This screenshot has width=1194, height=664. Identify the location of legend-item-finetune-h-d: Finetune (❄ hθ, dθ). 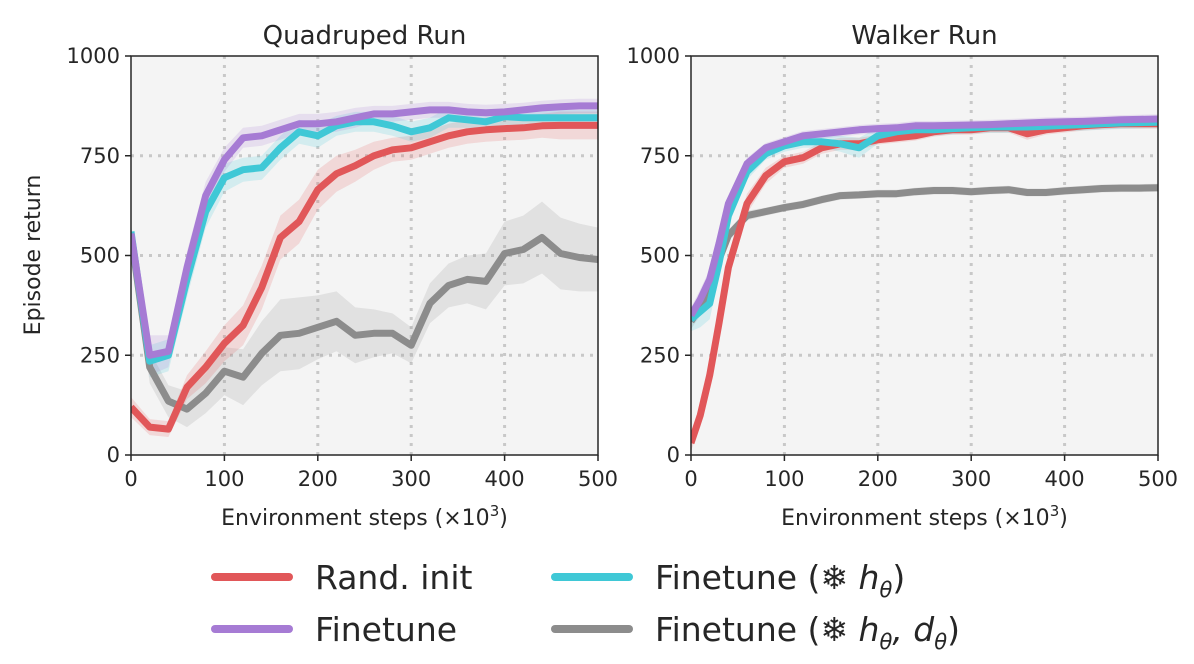
(755, 632).